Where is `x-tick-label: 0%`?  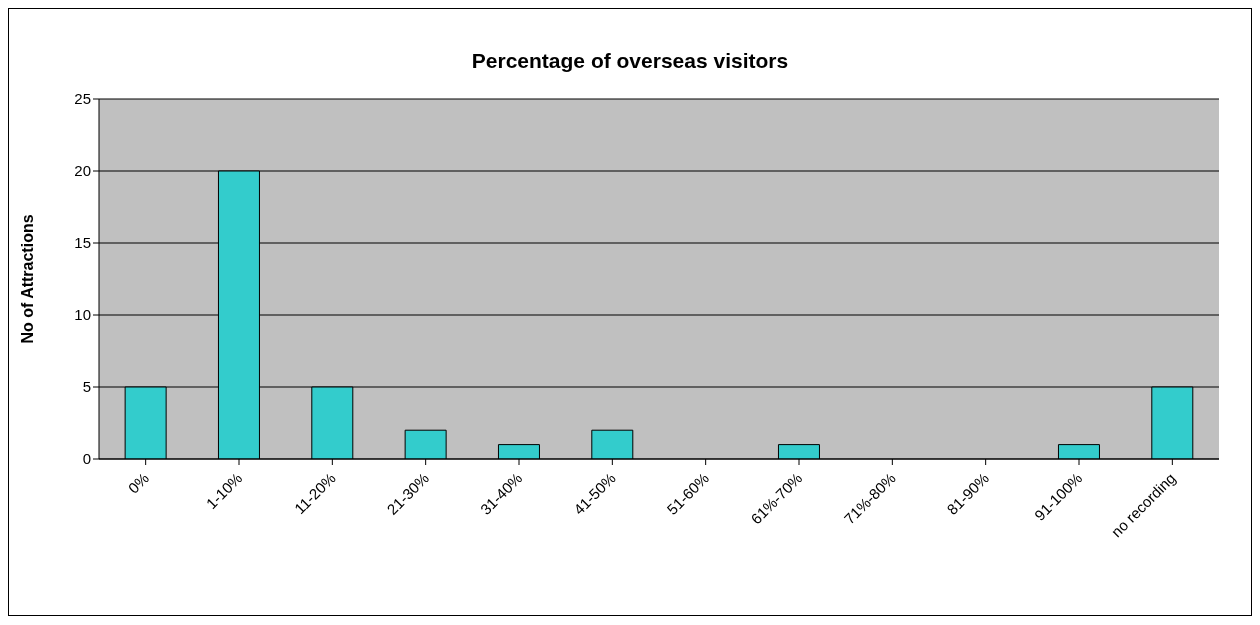
x-tick-label: 0% is located at coordinates (138, 483).